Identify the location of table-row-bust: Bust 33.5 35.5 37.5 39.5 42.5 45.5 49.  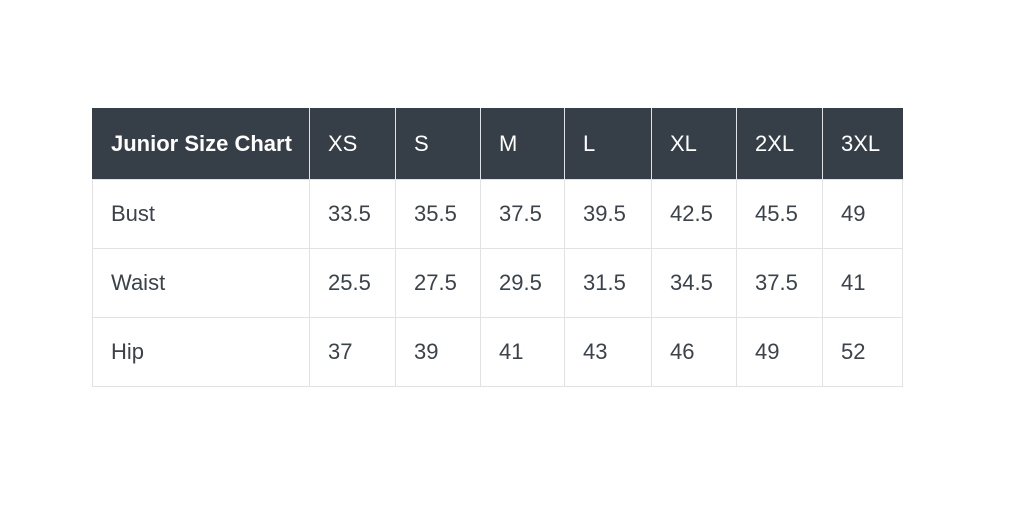
(497, 214).